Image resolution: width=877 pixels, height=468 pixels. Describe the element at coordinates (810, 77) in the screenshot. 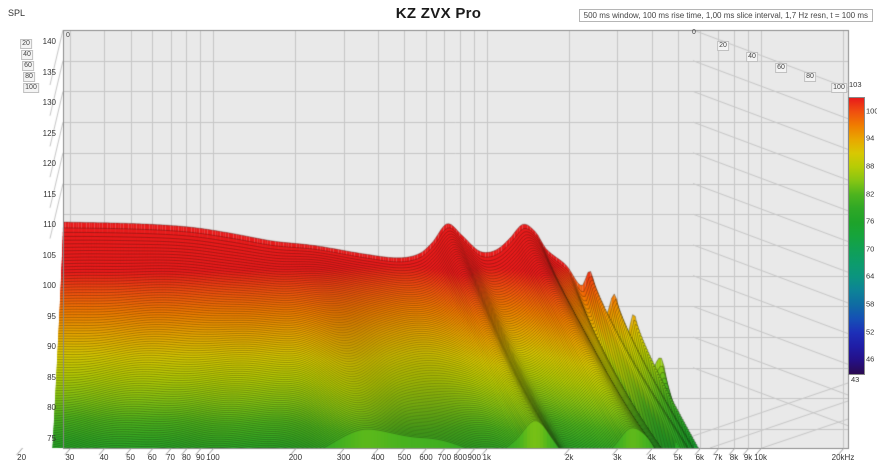

I see `time-tick-label-right: 80` at that location.